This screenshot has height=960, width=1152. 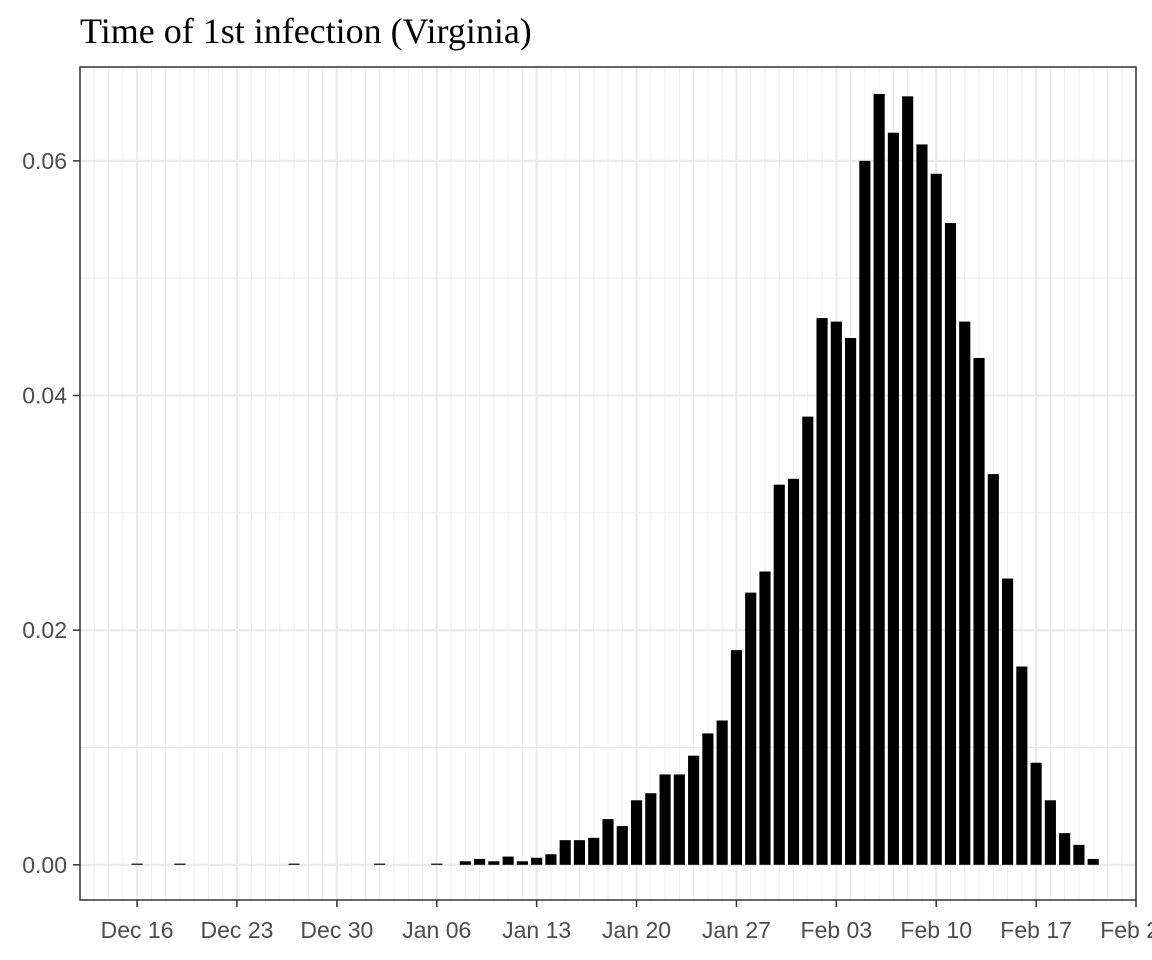 What do you see at coordinates (1036, 930) in the screenshot?
I see `x-tick-label: Feb 17` at bounding box center [1036, 930].